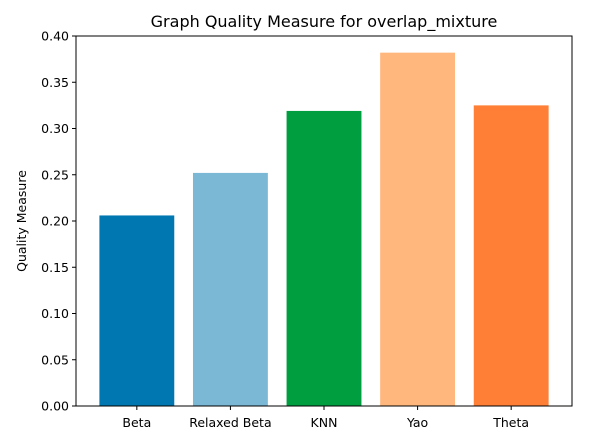 The width and height of the screenshot is (589, 446). Describe the element at coordinates (136, 422) in the screenshot. I see `x-tick-label: Beta` at that location.